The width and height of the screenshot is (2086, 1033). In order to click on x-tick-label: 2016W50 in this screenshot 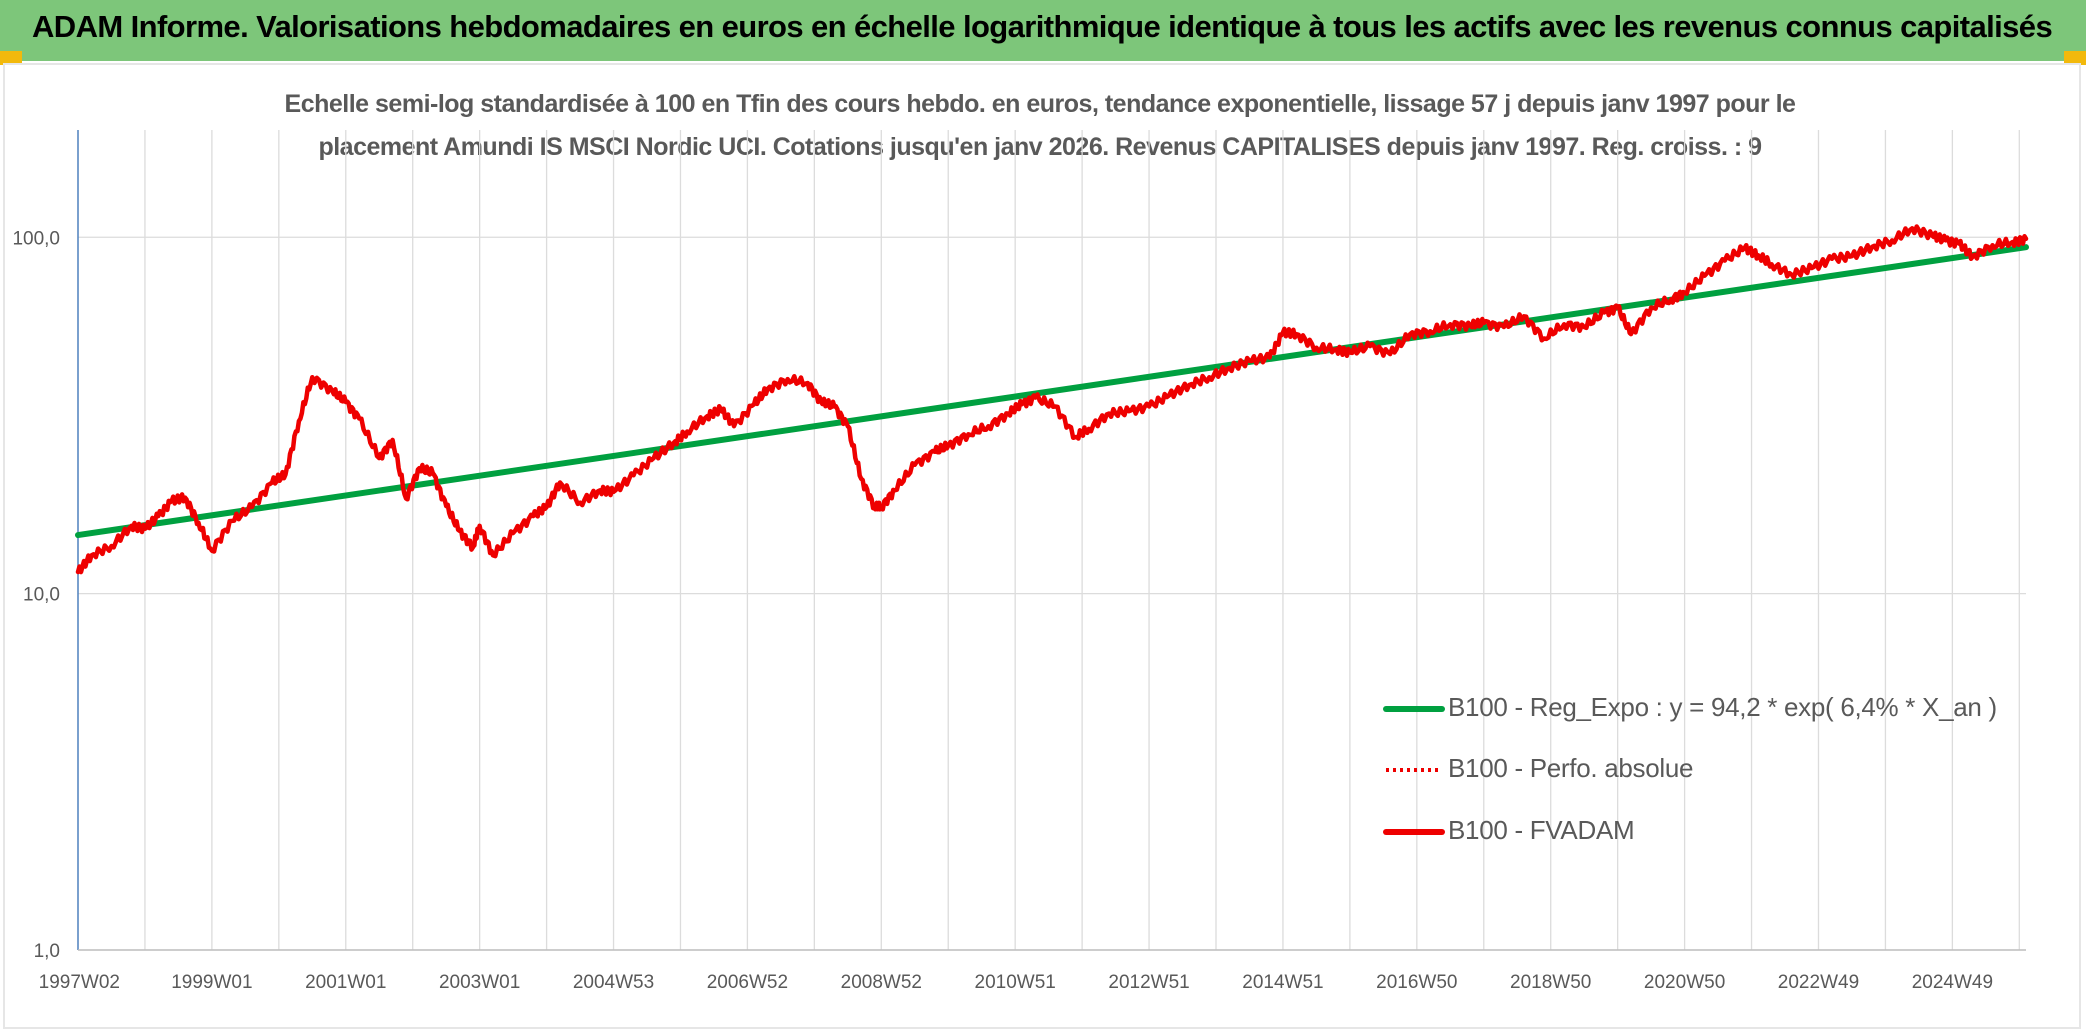, I will do `click(1416, 982)`.